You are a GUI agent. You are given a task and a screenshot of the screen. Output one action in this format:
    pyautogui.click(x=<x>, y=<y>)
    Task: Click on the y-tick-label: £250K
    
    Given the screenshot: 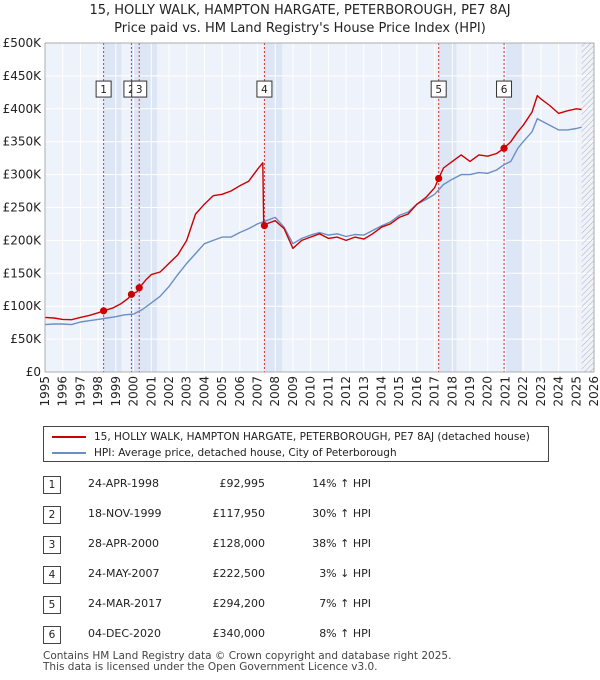 What is the action you would take?
    pyautogui.click(x=23, y=208)
    